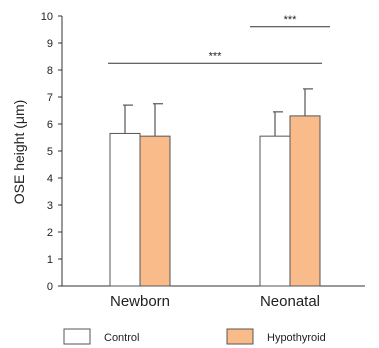 The width and height of the screenshot is (379, 348). Describe the element at coordinates (50, 233) in the screenshot. I see `y-tick-label: 2` at that location.